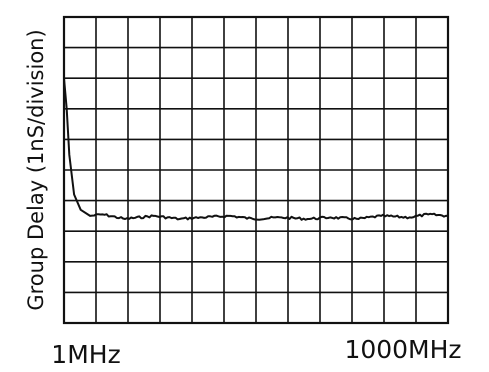 The image size is (489, 372). Describe the element at coordinates (36, 169) in the screenshot. I see `y-axis-label: Group Delay (1nS/division)` at that location.